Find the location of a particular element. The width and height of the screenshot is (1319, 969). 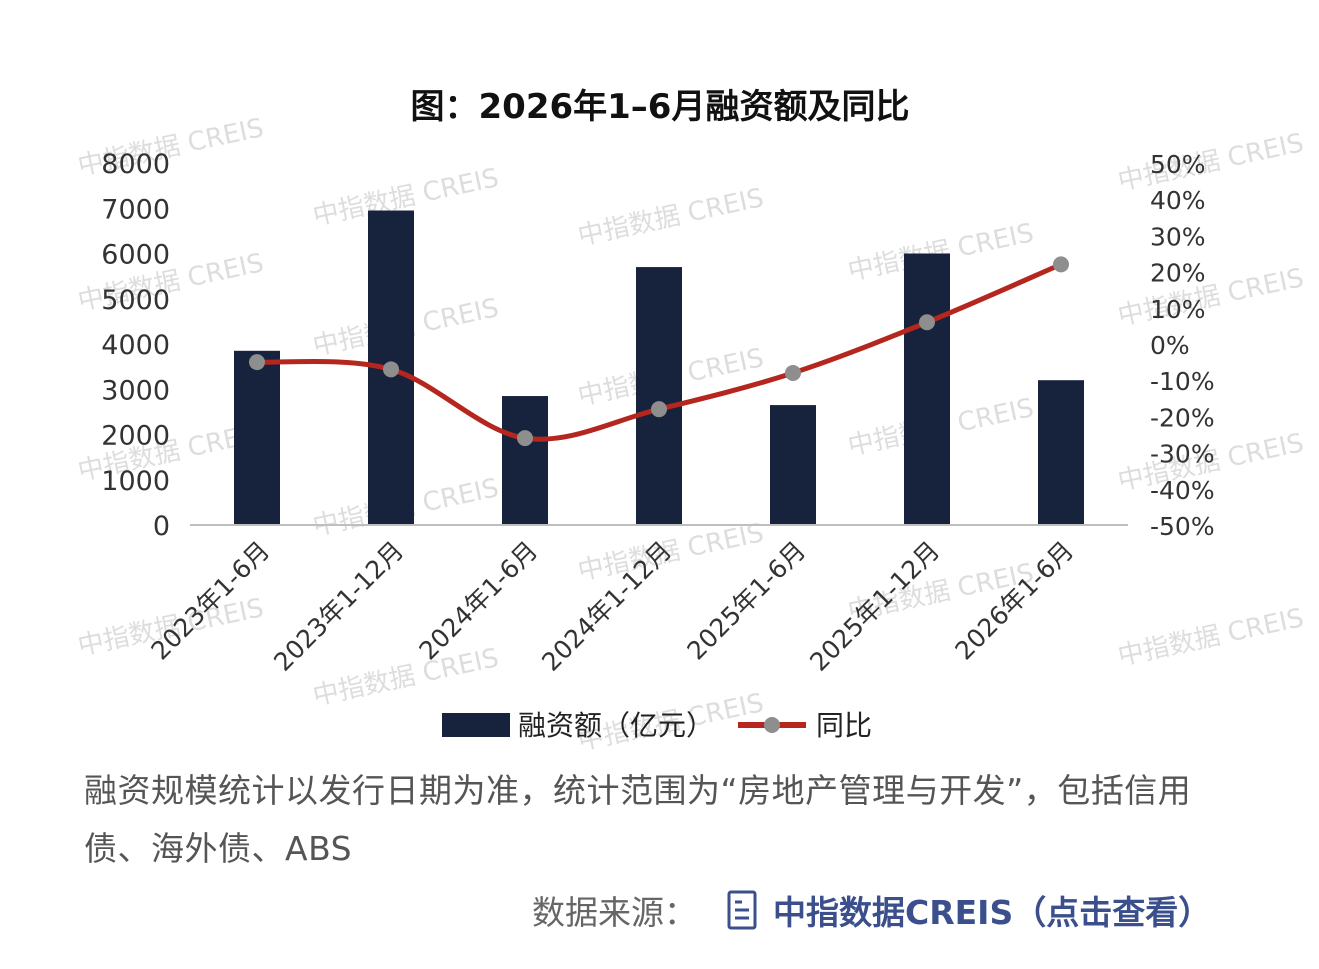

left-tick-label: 8000 is located at coordinates (135, 164).